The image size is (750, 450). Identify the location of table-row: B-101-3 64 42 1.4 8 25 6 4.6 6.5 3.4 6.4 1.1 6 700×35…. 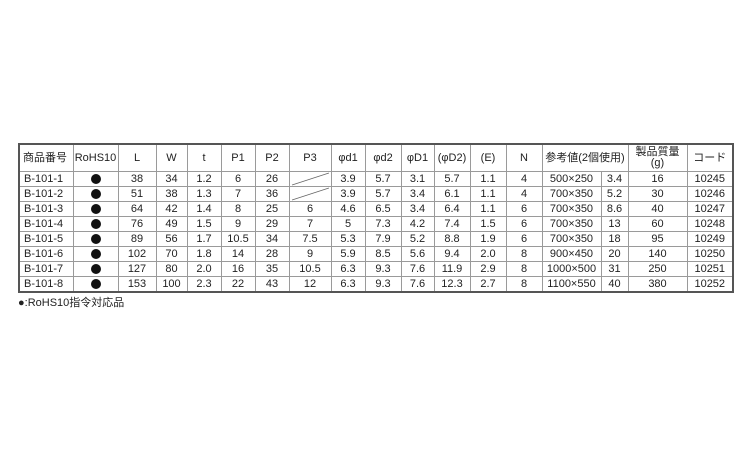
(376, 209).